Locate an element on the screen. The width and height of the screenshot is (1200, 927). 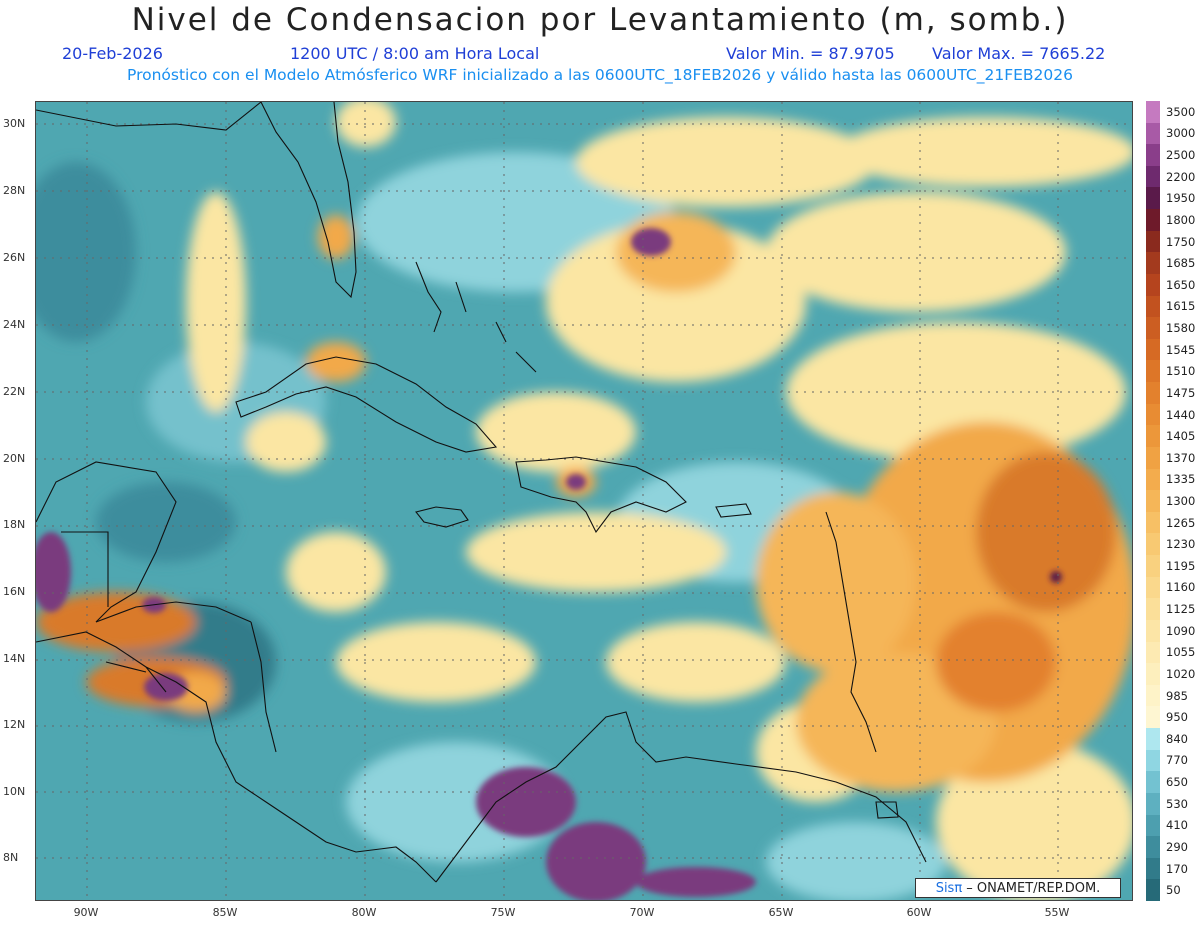
colorbar-label: 1685 is located at coordinates (1181, 263).